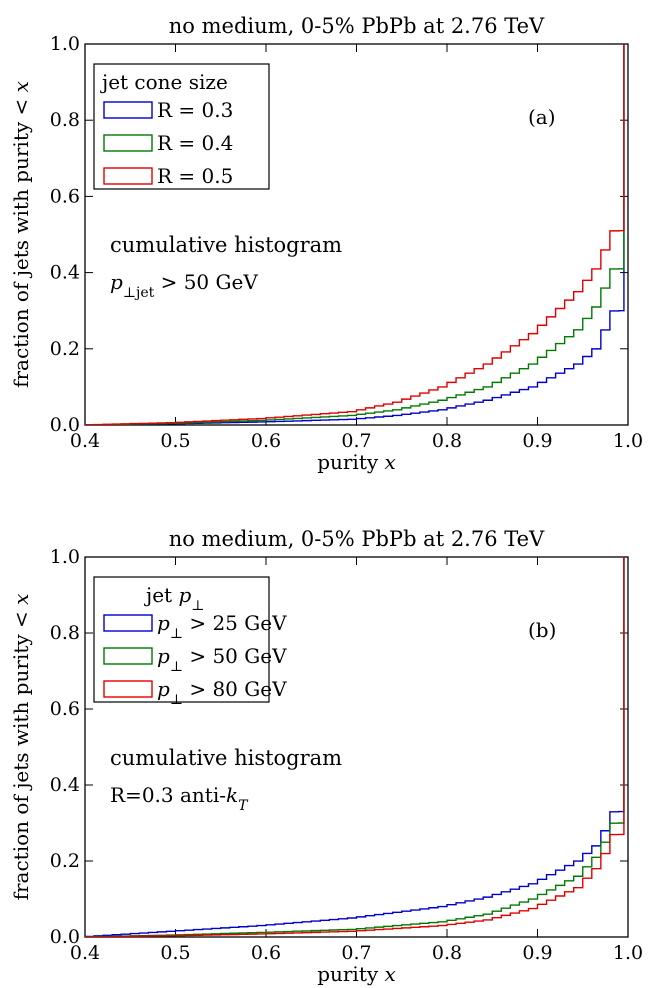  What do you see at coordinates (179, 798) in the screenshot?
I see `annotation-algorithm: R=0.3 anti-kT` at bounding box center [179, 798].